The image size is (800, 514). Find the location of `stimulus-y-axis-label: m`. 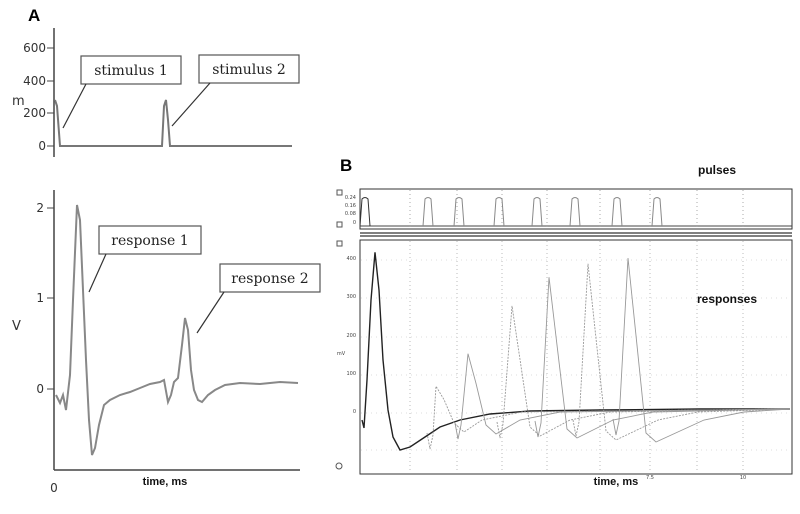

stimulus-y-axis-label: m is located at coordinates (18, 101).